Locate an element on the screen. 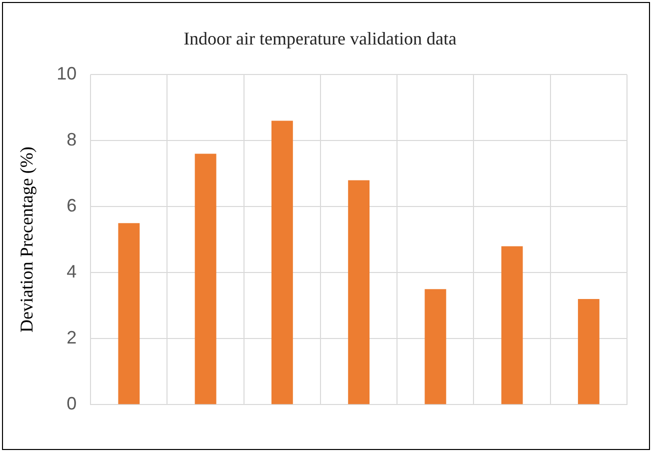 This screenshot has height=453, width=654. y-tick-label: 8 is located at coordinates (71, 140).